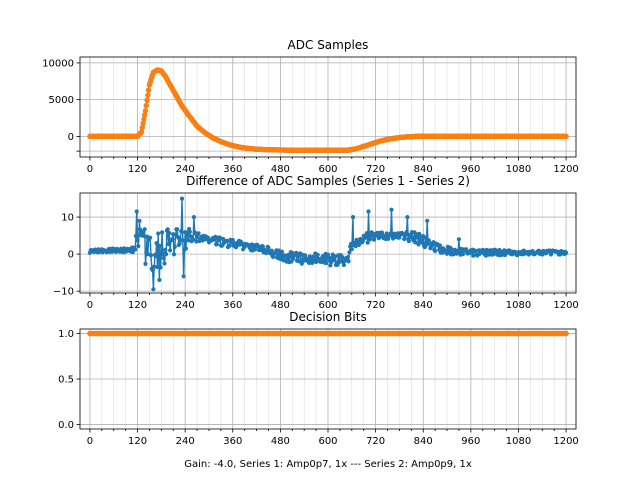 Image resolution: width=640 pixels, height=480 pixels. What do you see at coordinates (69, 380) in the screenshot?
I see `y-ticks: 0.0 0.5 1.0` at bounding box center [69, 380].